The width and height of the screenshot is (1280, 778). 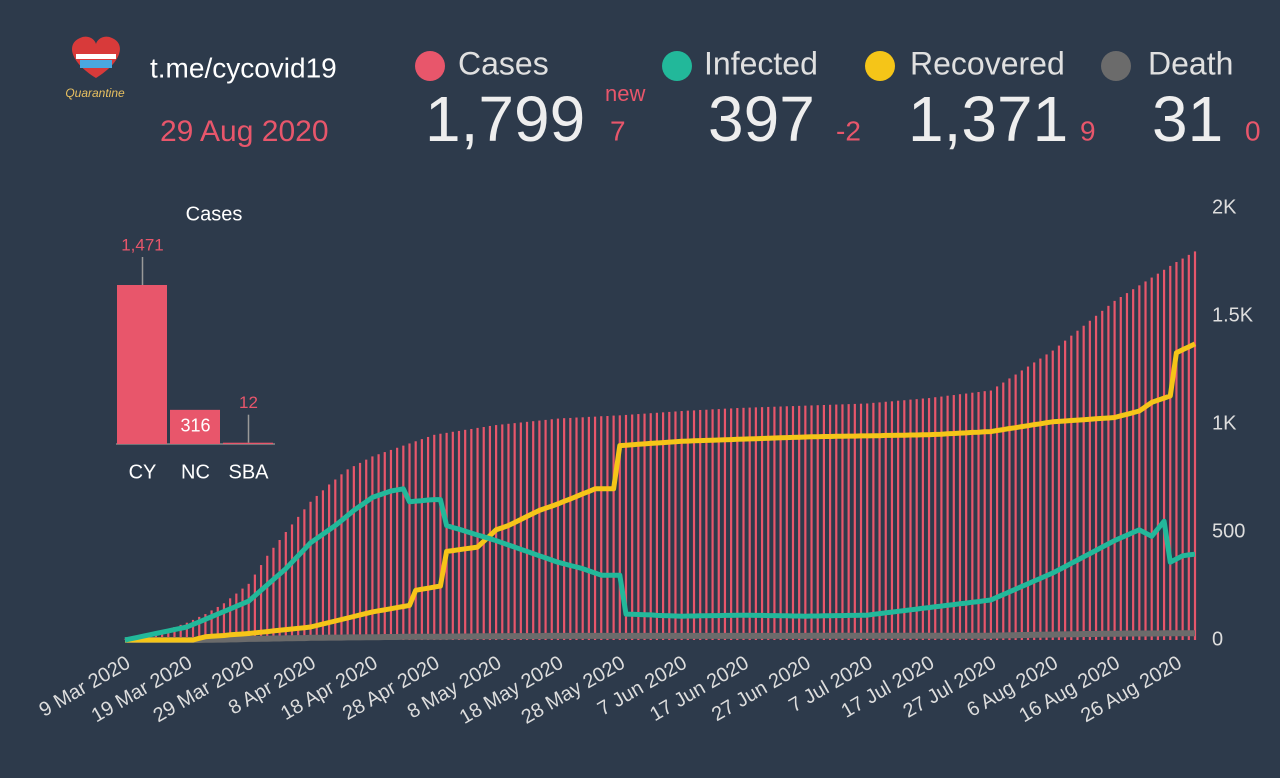 I want to click on date: 29 Aug 2020, so click(x=244, y=131).